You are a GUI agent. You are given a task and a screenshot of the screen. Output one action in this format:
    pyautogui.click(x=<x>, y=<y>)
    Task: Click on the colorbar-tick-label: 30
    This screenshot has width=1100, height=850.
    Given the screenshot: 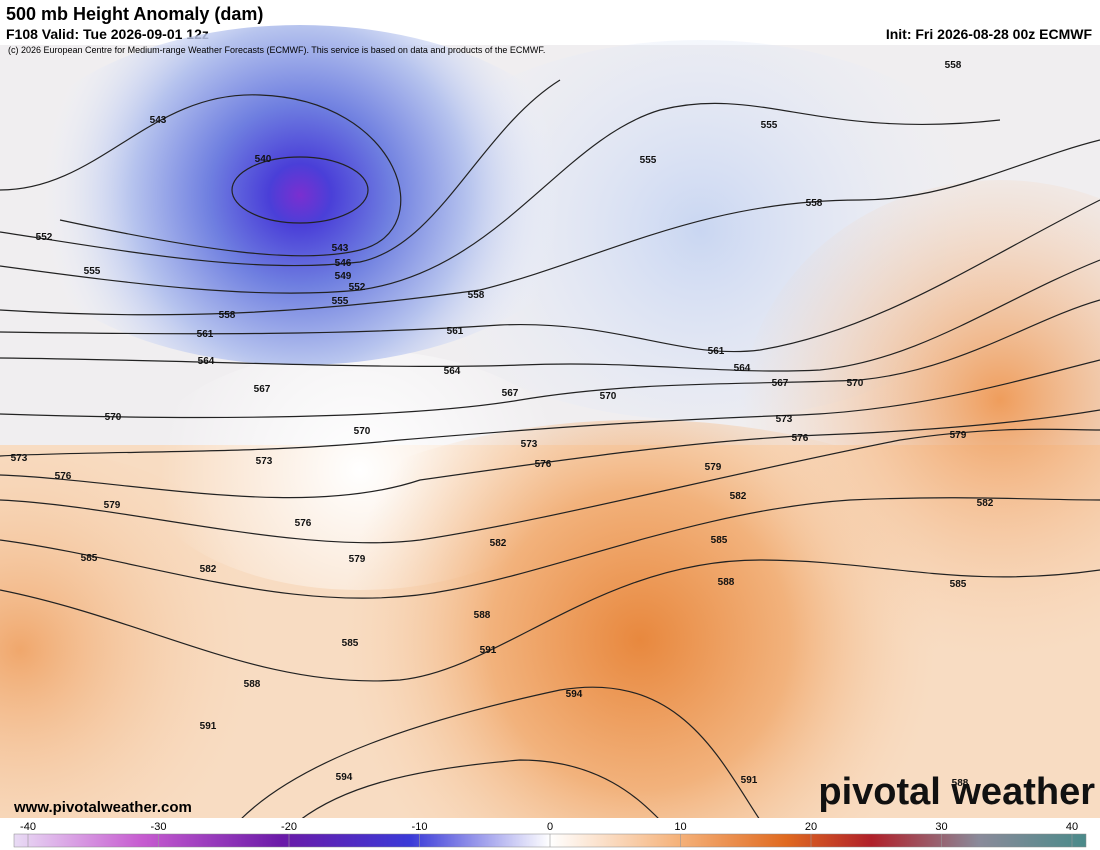 What is the action you would take?
    pyautogui.click(x=941, y=827)
    